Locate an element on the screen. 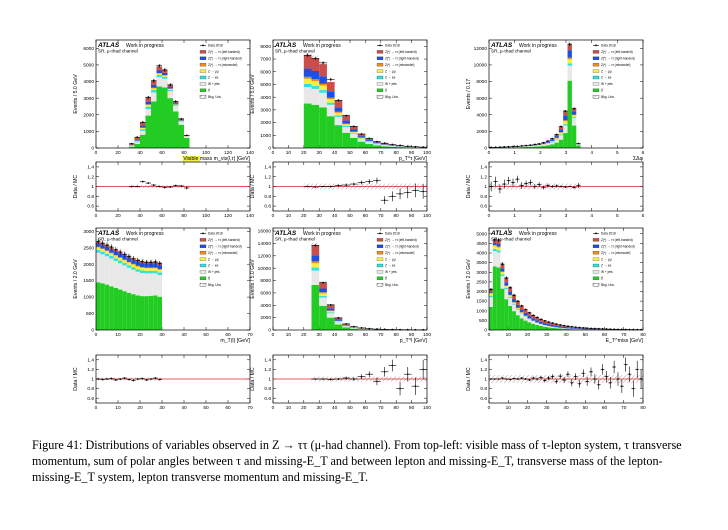 This screenshot has width=728, height=530. x-axis-label: p_T^τ [GeV] is located at coordinates (413, 159).